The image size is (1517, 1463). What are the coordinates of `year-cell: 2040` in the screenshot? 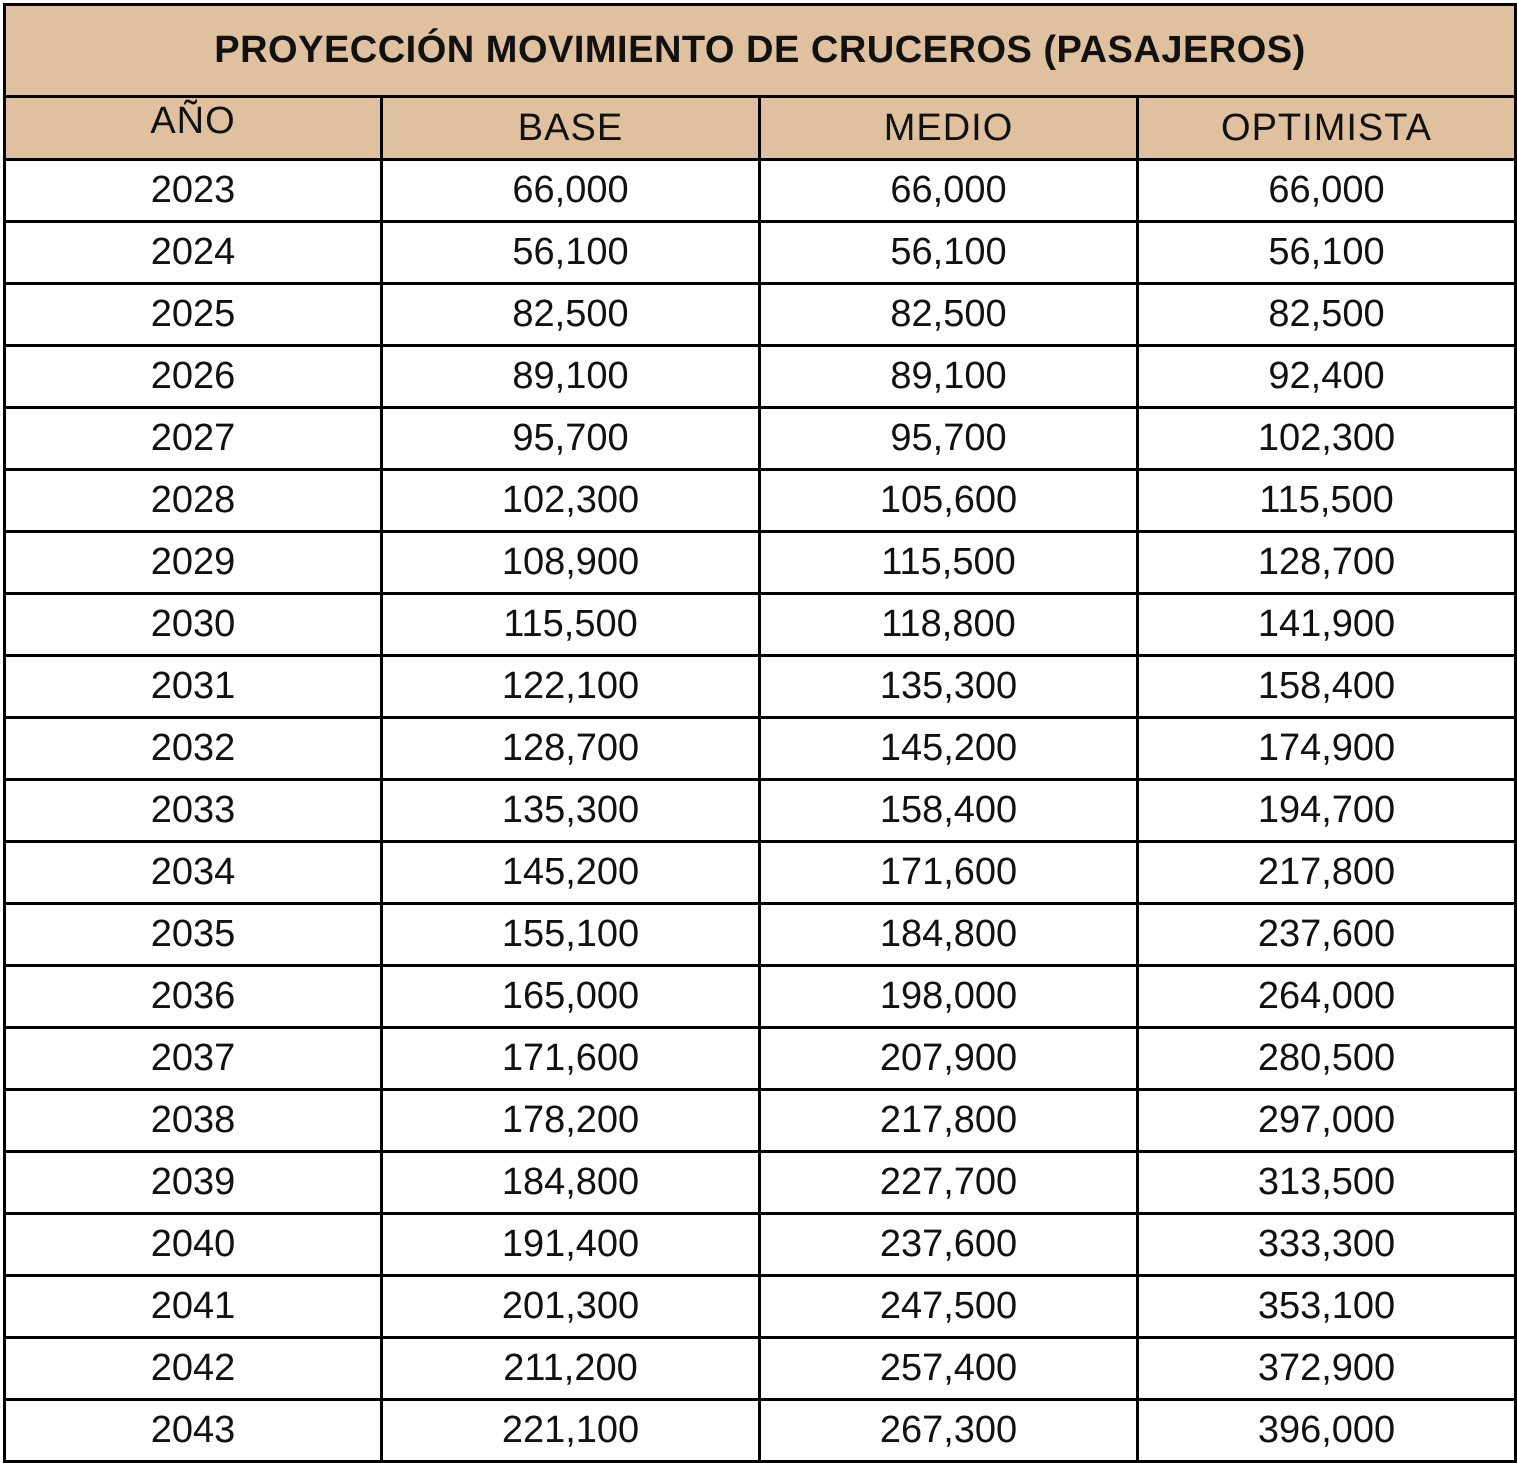 It's located at (193, 1244).